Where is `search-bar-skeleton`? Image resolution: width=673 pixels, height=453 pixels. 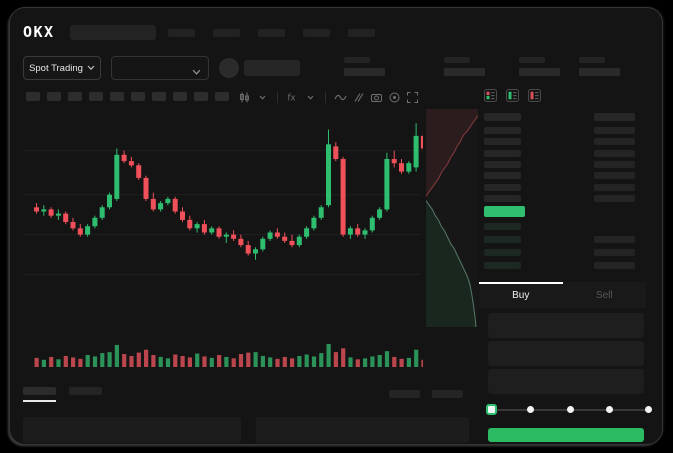 search-bar-skeleton is located at coordinates (113, 32).